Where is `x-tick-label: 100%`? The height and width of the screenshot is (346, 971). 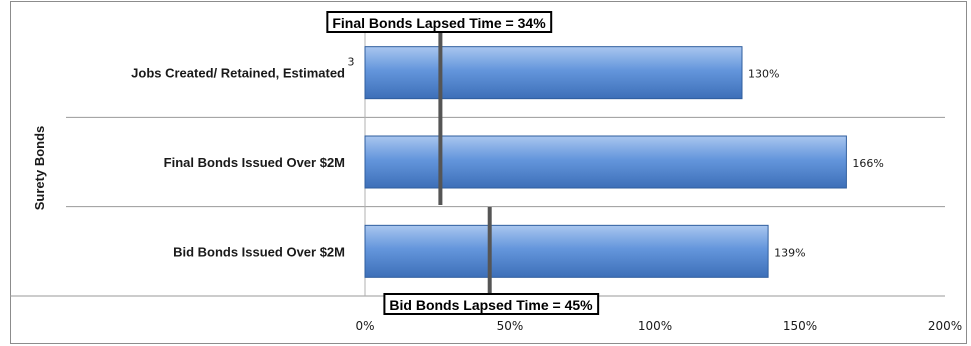
x-tick-label: 100% is located at coordinates (655, 326).